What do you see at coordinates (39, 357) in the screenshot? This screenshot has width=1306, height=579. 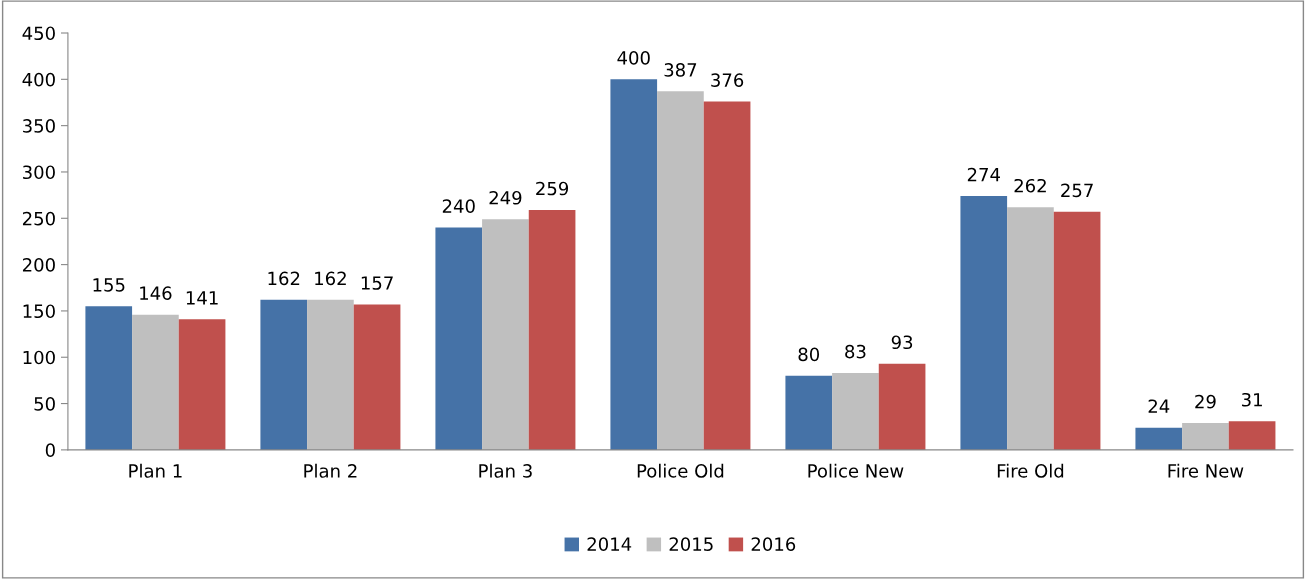 I see `y-tick-label: 100` at bounding box center [39, 357].